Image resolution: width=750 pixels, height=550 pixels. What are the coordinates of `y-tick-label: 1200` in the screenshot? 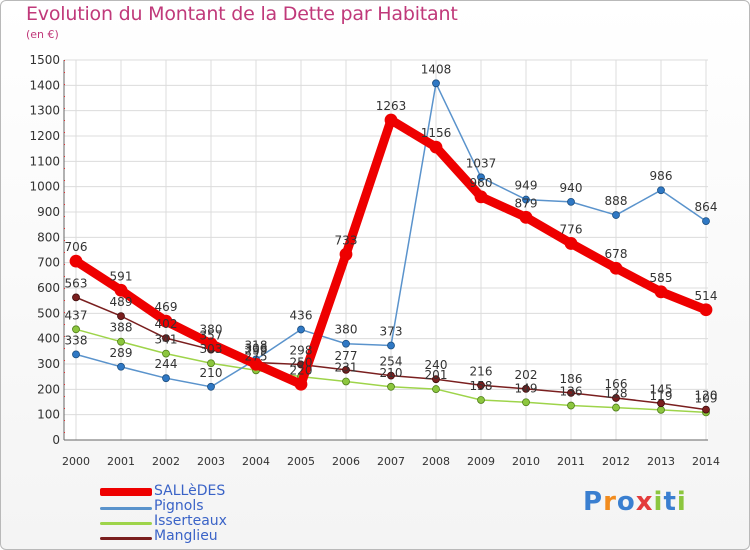 It's located at (44, 136).